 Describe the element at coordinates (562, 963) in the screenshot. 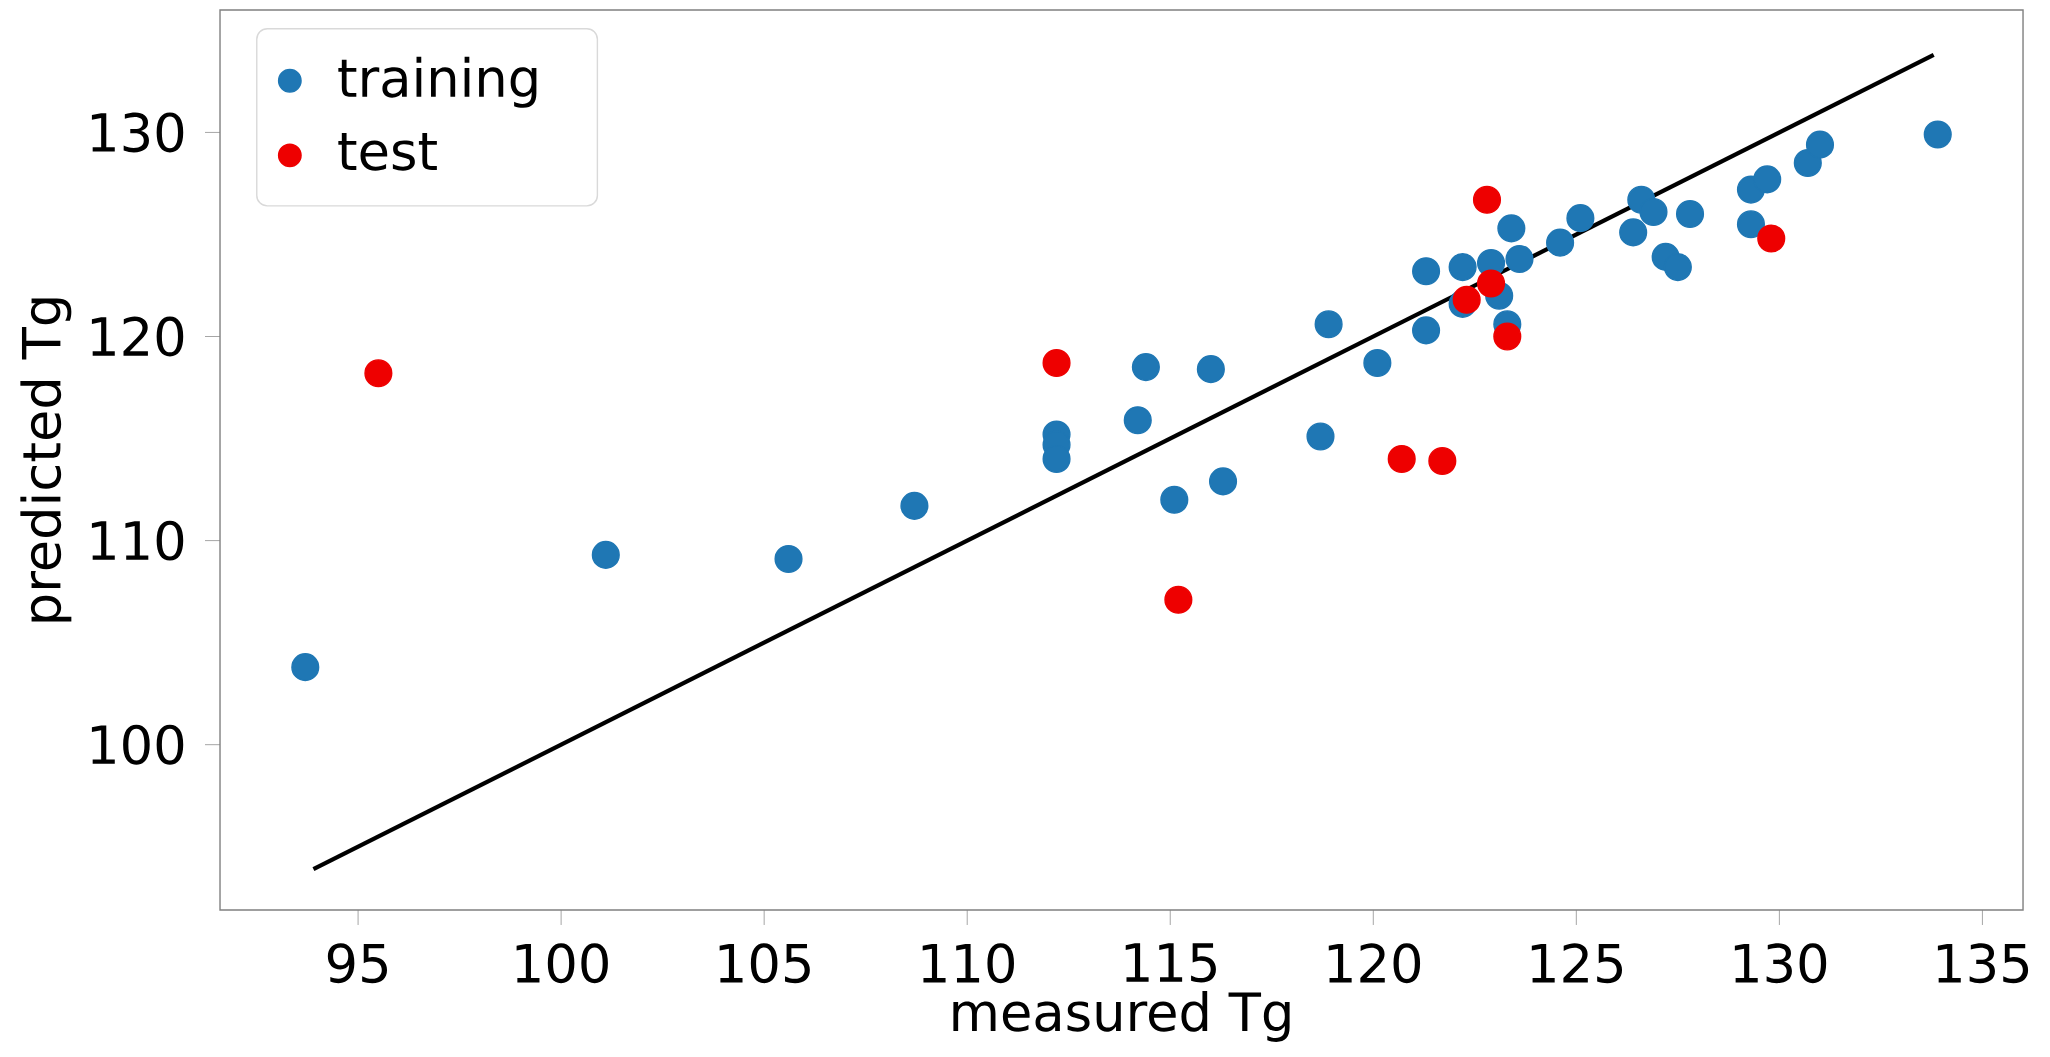

I see `x-tick-label: 100` at that location.